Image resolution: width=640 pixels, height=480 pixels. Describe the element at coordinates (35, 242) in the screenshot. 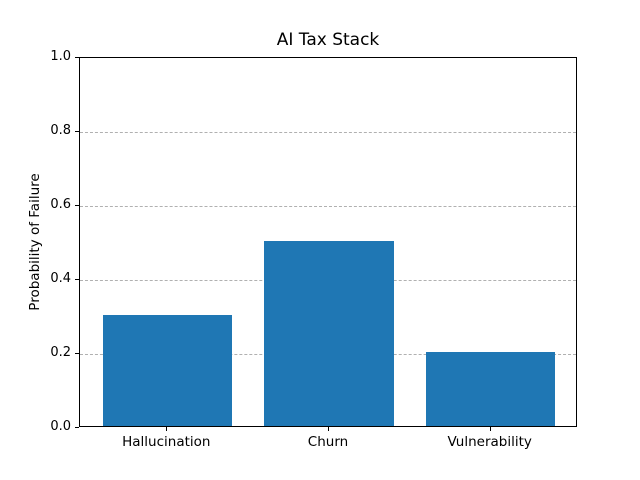

I see `y-axis-label: Probability of Failure` at that location.